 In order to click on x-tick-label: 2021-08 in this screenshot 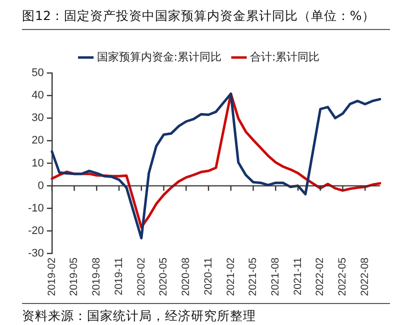, I will do `click(275, 276)`.